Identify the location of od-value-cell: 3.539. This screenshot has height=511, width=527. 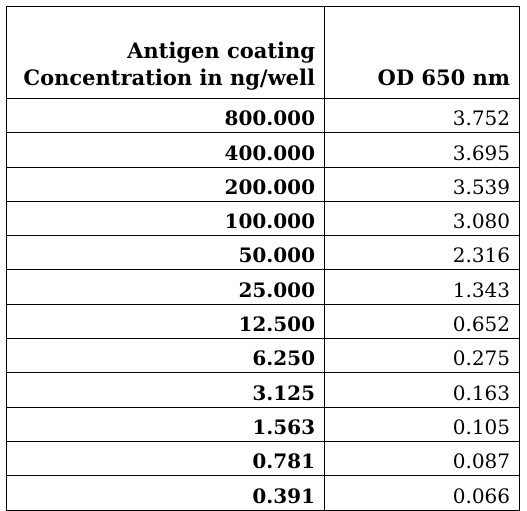
(422, 184).